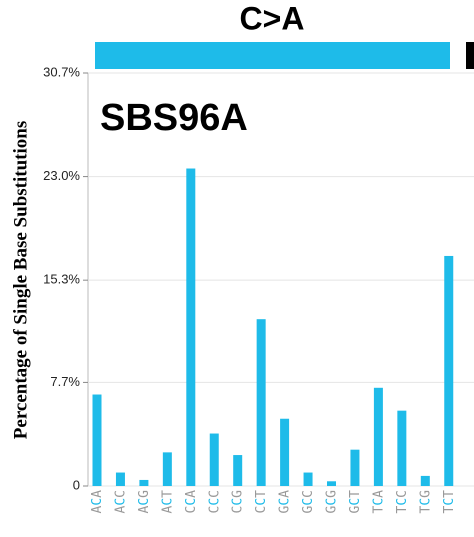 The image size is (474, 537). Describe the element at coordinates (76, 484) in the screenshot. I see `y-tick-label: 0` at that location.